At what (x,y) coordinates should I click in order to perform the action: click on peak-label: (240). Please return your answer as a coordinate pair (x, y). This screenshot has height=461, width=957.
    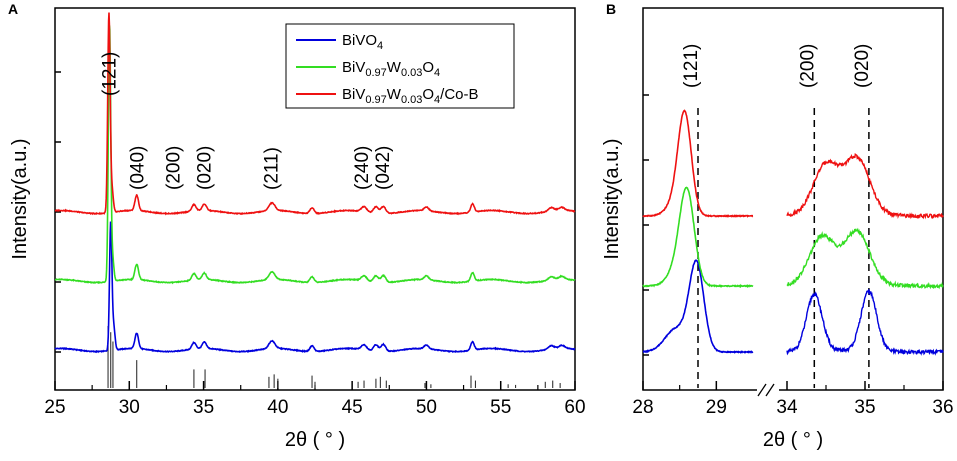
    Looking at the image, I should click on (362, 168).